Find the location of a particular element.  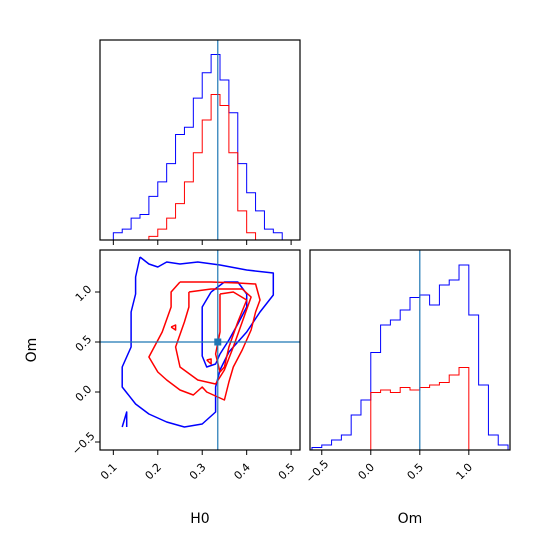

x-tick-label: 0.2 is located at coordinates (154, 472).